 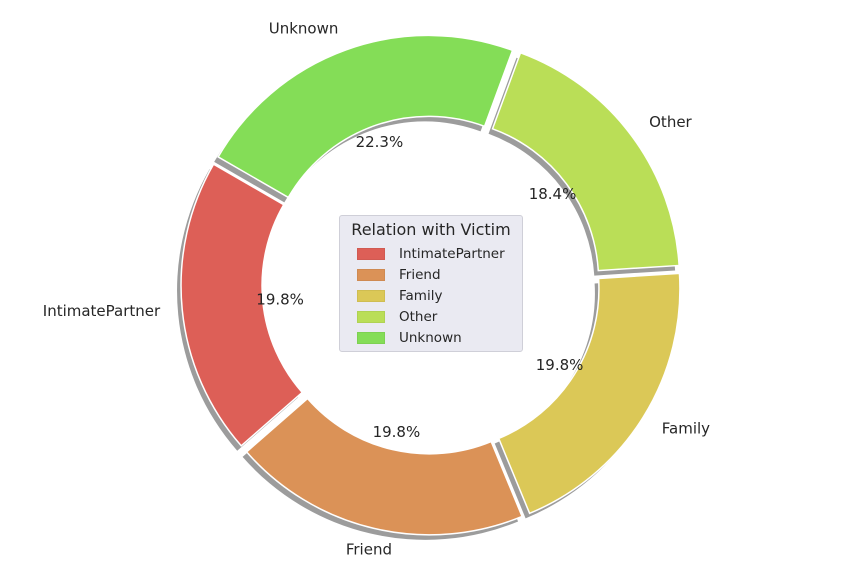 I want to click on slice-friend, so click(x=384, y=466).